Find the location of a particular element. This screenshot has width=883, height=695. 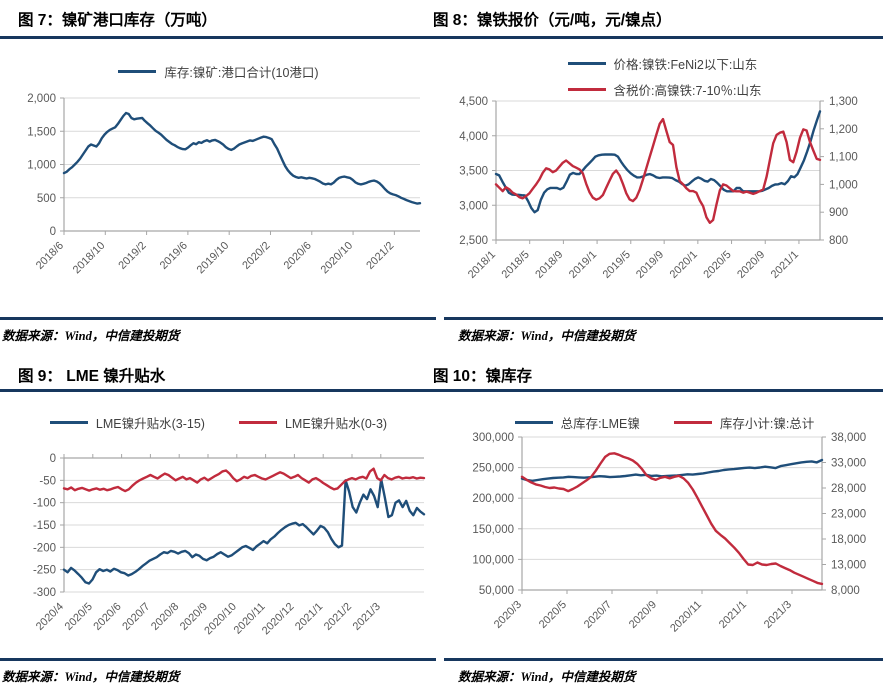

x-axis-label: 2019/10 is located at coordinates (213, 258).